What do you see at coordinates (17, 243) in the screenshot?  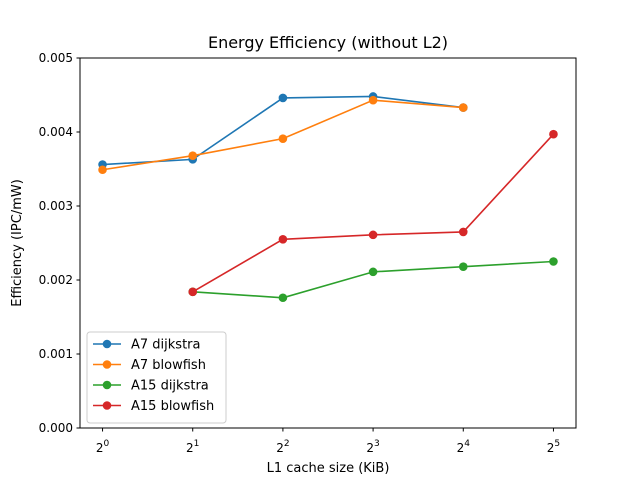 I see `y-axis-label: Efficiency (IPC/mW)` at bounding box center [17, 243].